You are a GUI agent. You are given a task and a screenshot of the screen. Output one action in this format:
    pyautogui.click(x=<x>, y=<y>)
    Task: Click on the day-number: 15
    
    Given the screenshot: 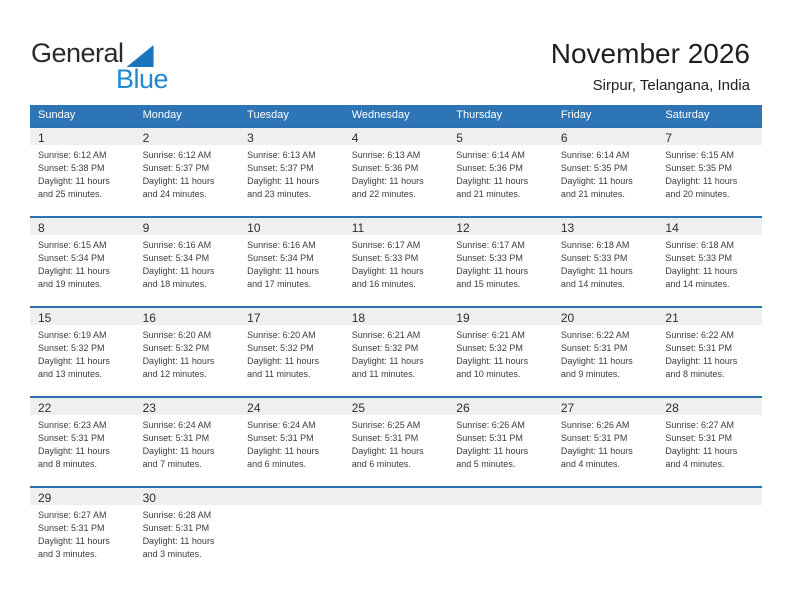 What is the action you would take?
    pyautogui.click(x=82, y=316)
    